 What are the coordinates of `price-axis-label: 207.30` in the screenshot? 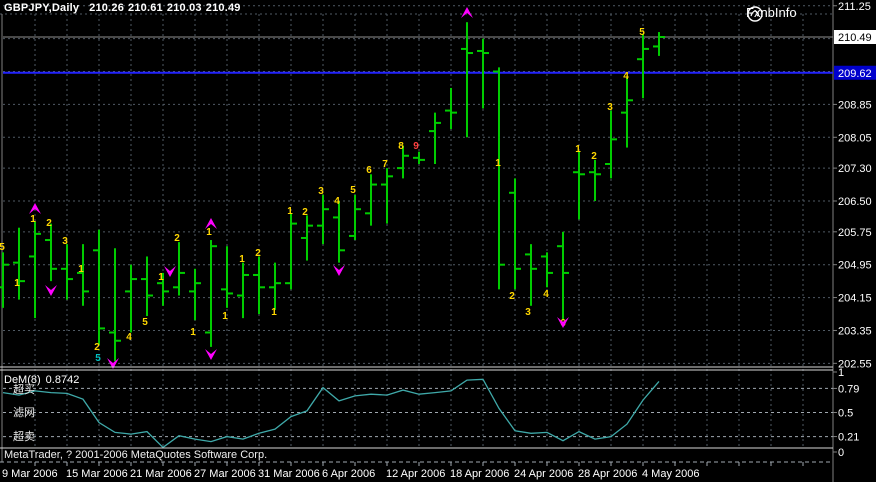 It's located at (855, 169).